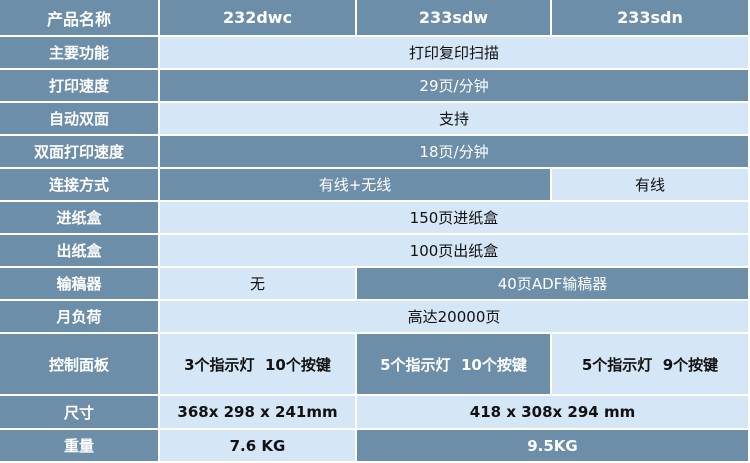  What do you see at coordinates (79, 17) in the screenshot?
I see `header-label: 产品名称` at bounding box center [79, 17].